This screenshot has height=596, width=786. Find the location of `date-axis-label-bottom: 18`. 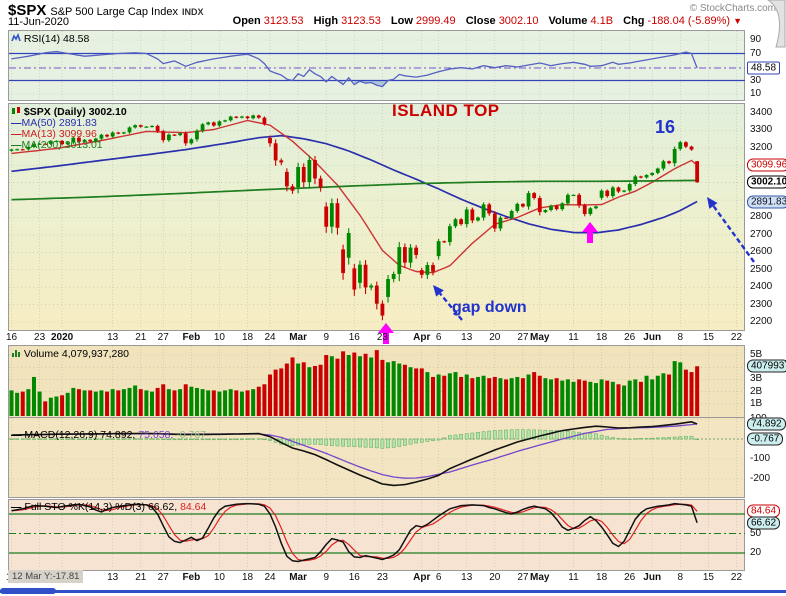

date-axis-label-bottom: 18 is located at coordinates (602, 577).